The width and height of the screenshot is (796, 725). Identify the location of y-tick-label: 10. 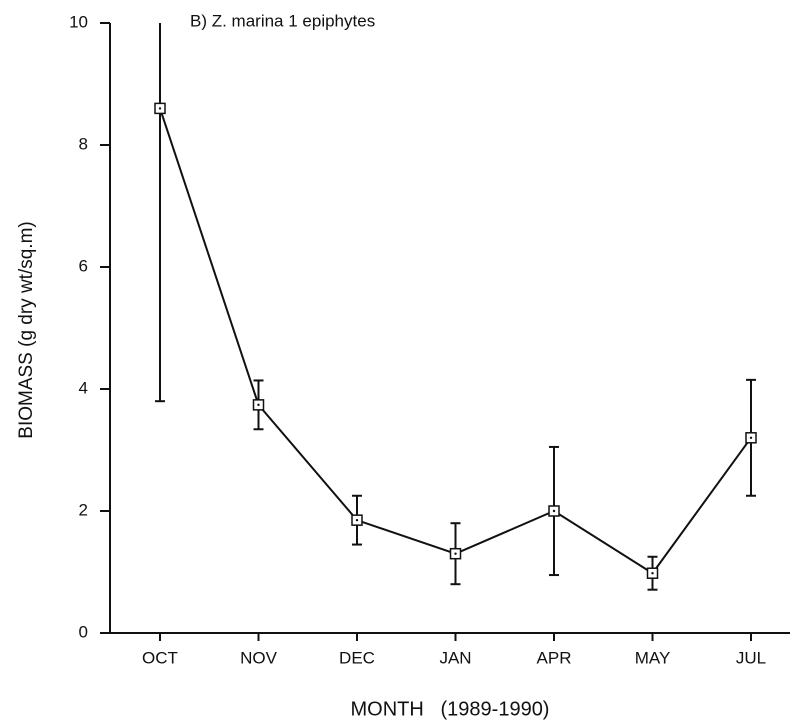
(78, 21).